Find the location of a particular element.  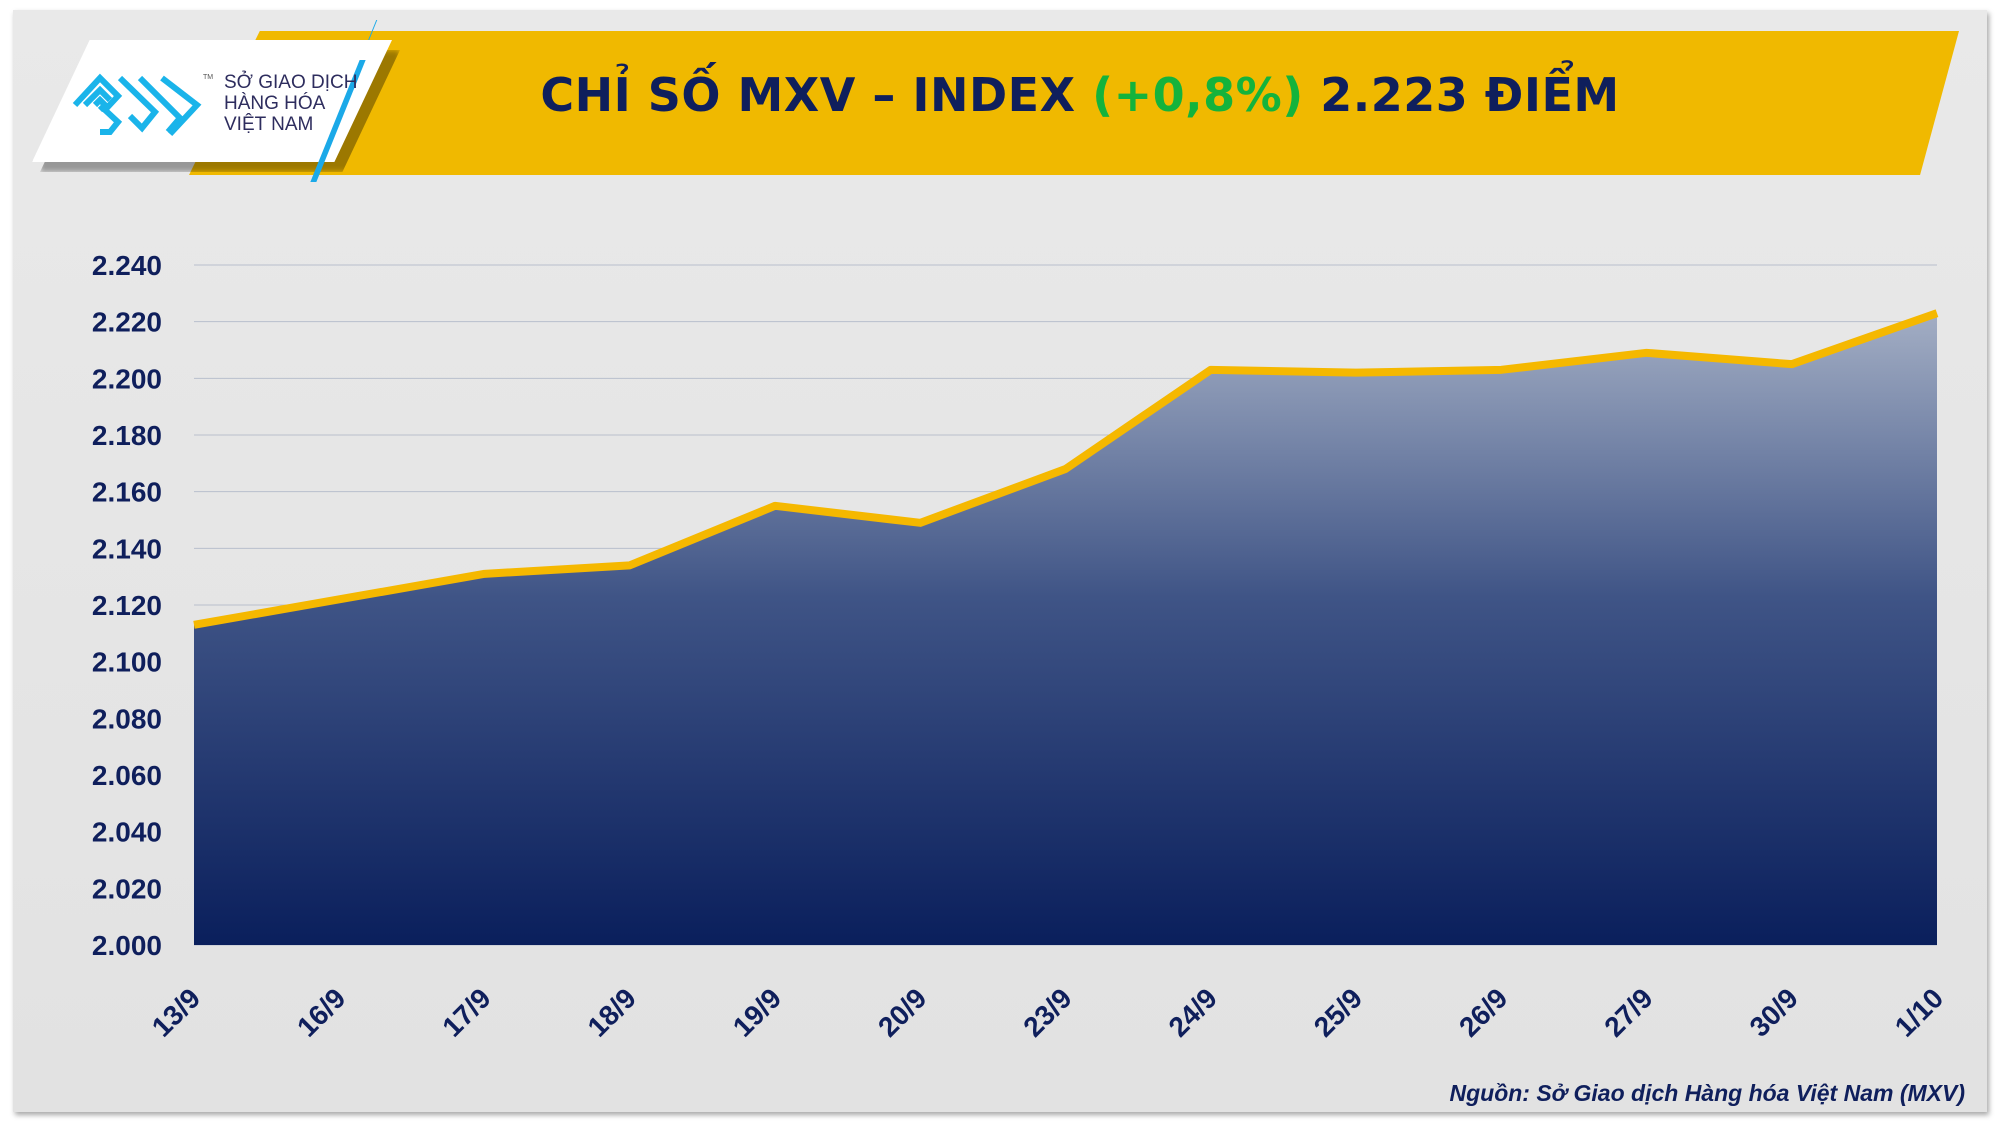

y-tick-label: 2.080 is located at coordinates (127, 718).